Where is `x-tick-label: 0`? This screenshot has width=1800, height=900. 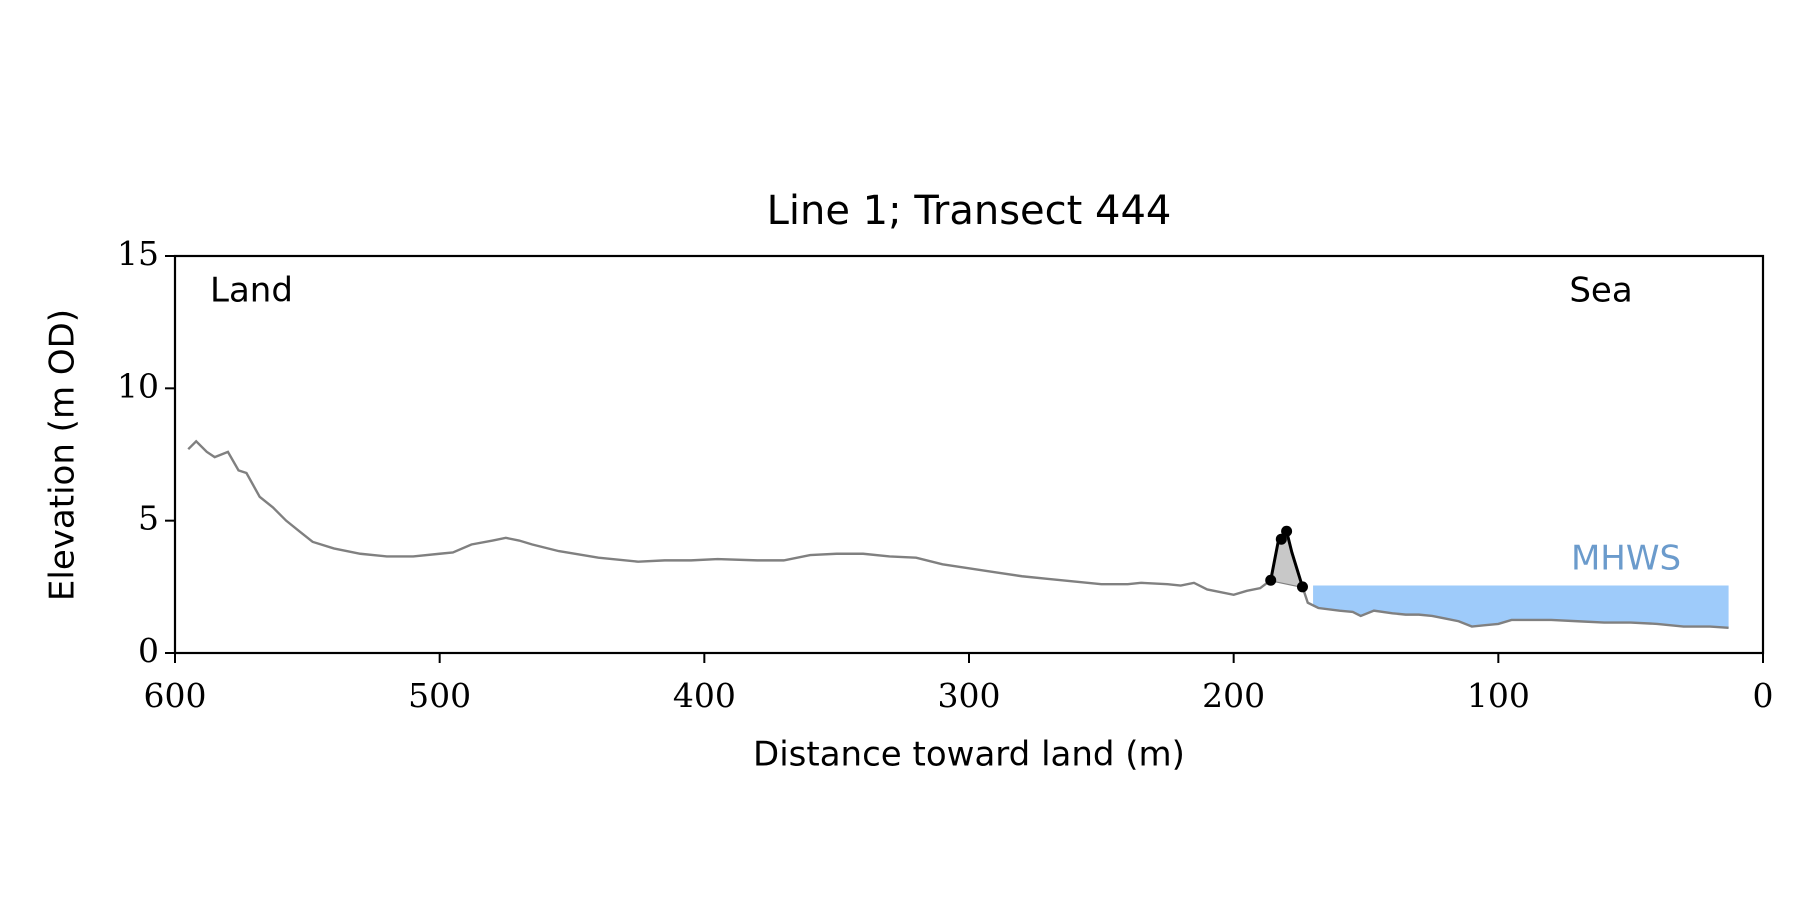
x-tick-label: 0 is located at coordinates (1763, 695).